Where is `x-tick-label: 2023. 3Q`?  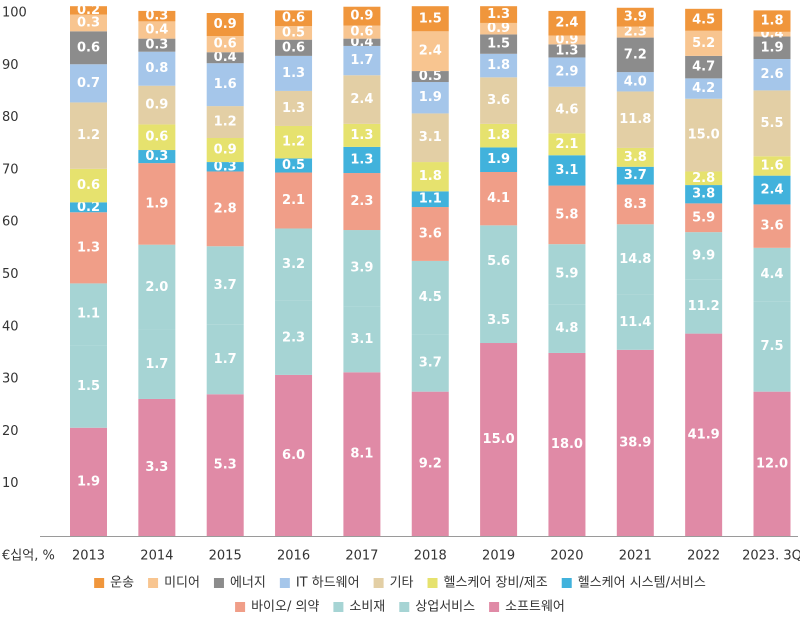
x-tick-label: 2023. 3Q is located at coordinates (771, 556).